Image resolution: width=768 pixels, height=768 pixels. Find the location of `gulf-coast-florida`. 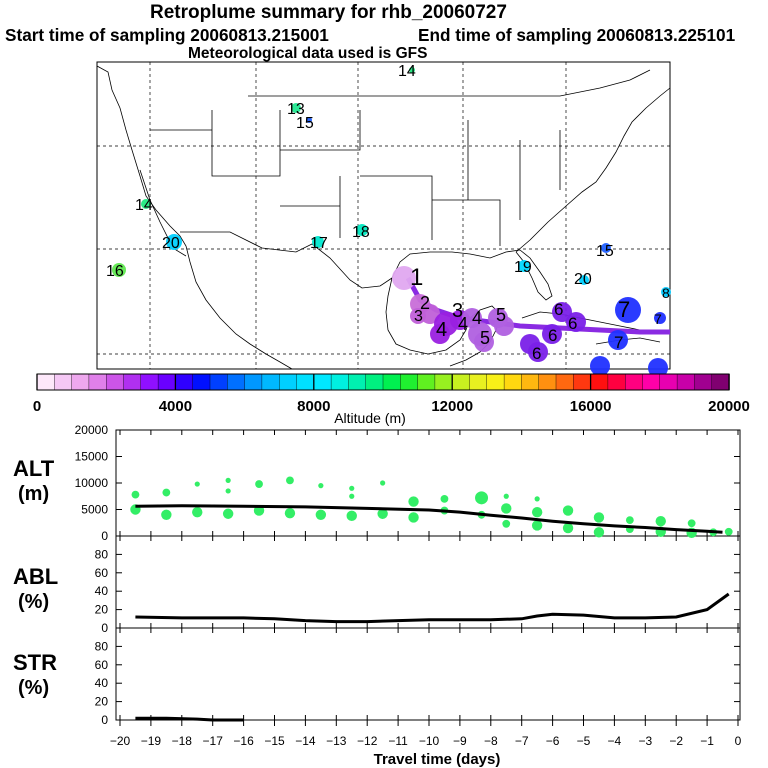

gulf-coast-florida is located at coordinates (472, 275).